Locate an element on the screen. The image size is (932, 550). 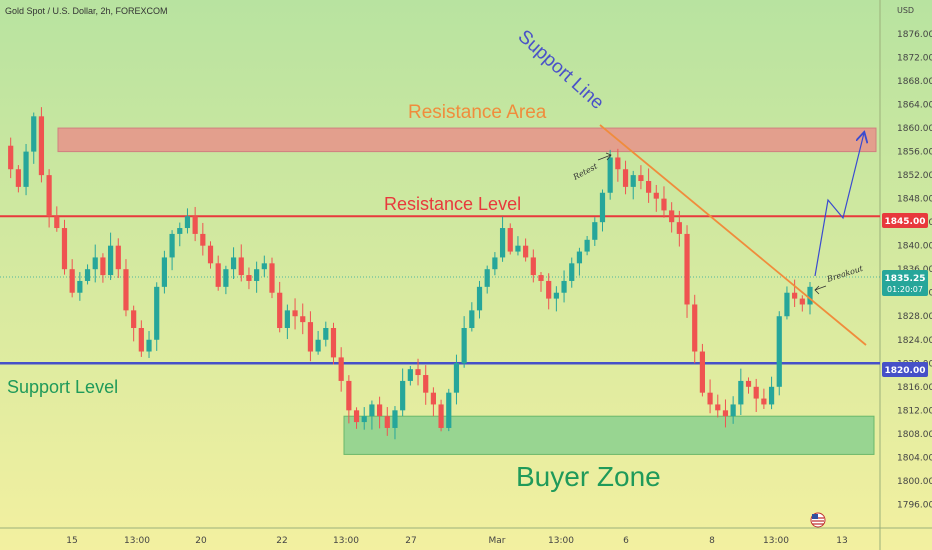
y-tick-label: 1800.00 is located at coordinates (914, 482).